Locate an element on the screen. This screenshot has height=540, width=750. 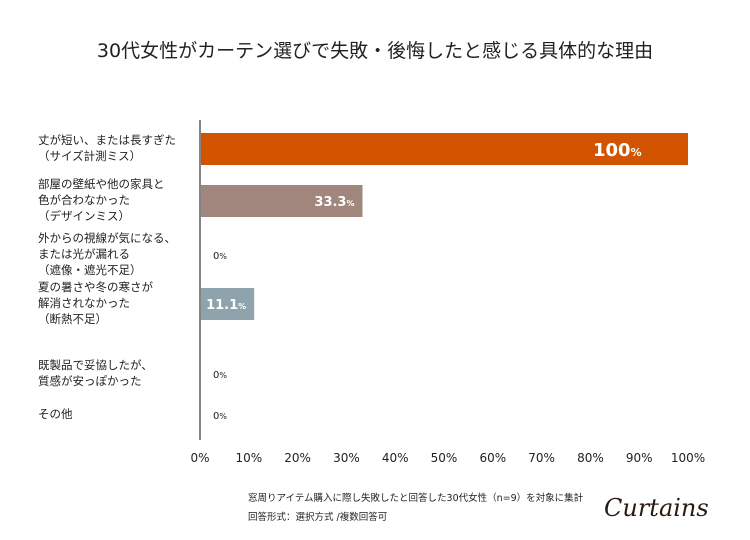
data-label: 11.1% is located at coordinates (226, 305).